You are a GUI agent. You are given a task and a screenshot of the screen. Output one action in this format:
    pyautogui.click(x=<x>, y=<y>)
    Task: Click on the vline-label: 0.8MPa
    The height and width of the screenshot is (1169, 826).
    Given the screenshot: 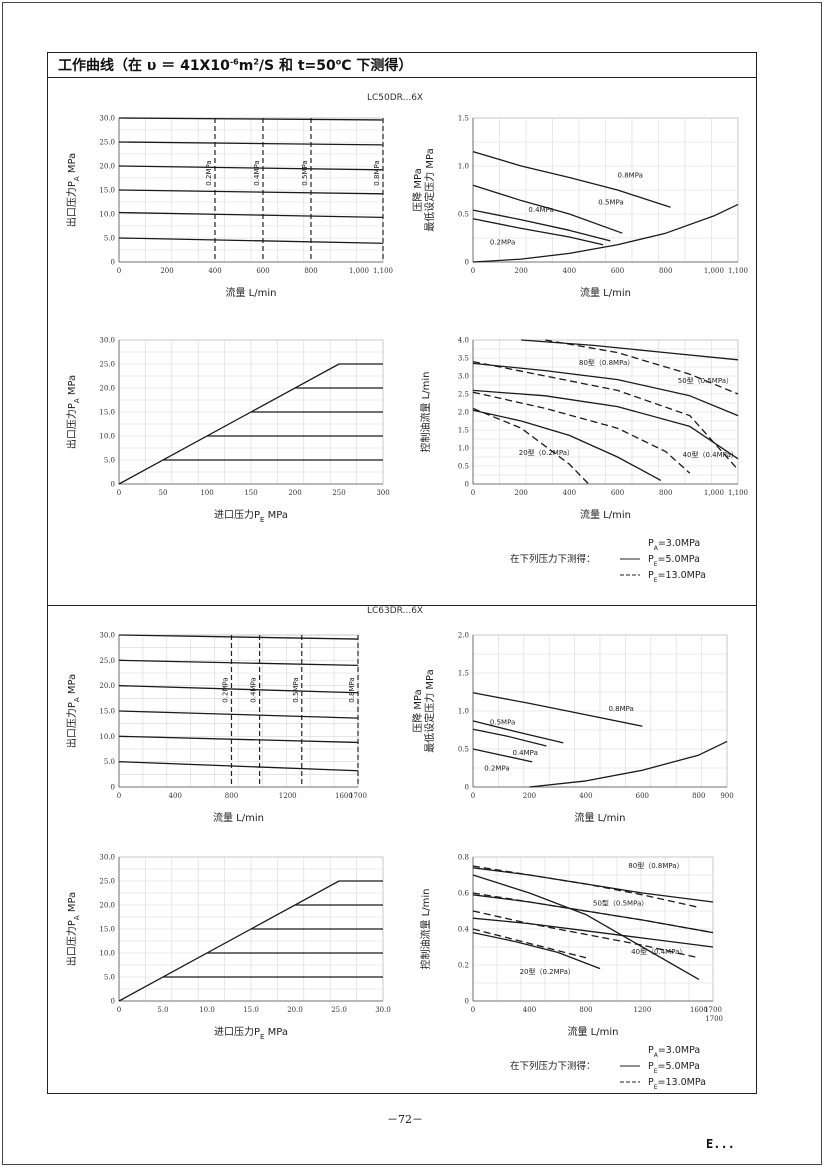 What is the action you would take?
    pyautogui.click(x=377, y=172)
    